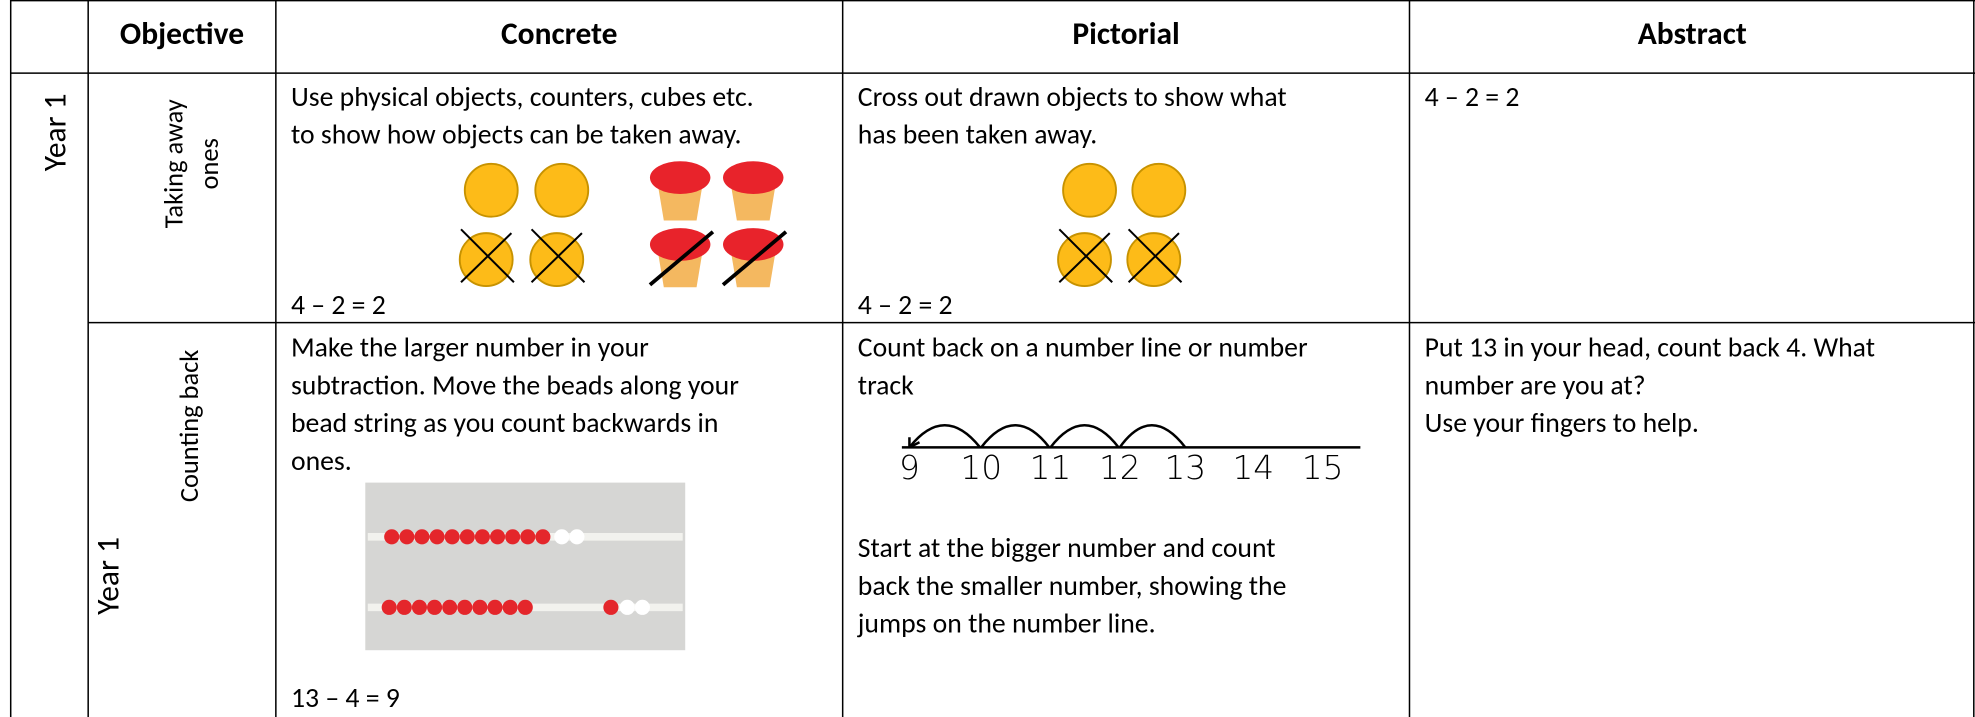 The width and height of the screenshot is (1975, 717). Describe the element at coordinates (1050, 468) in the screenshot. I see `number-label: 11` at that location.